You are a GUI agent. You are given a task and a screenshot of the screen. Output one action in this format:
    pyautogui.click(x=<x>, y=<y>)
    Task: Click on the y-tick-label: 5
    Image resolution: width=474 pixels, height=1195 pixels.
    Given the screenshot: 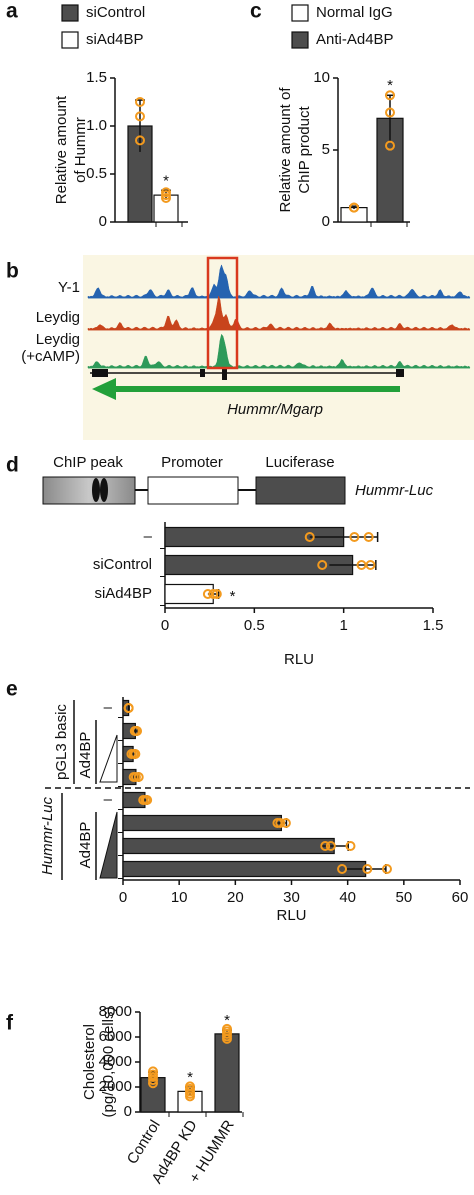 What is the action you would take?
    pyautogui.click(x=326, y=149)
    